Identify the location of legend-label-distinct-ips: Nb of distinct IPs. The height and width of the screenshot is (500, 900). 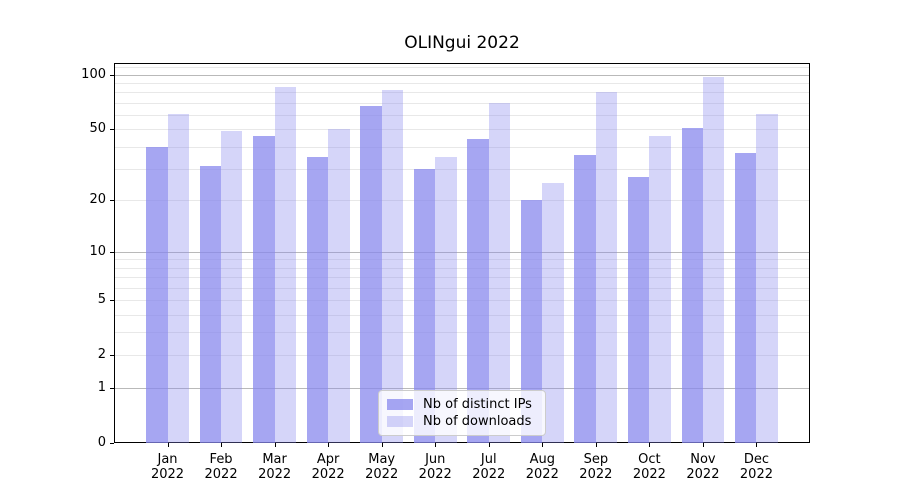
(477, 404).